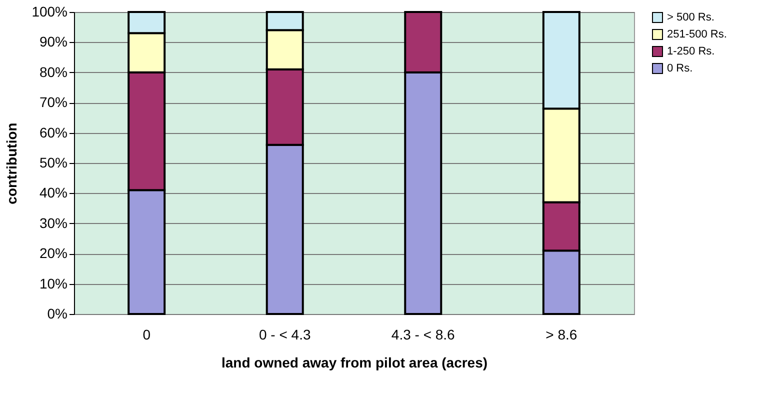 This screenshot has height=403, width=778. Describe the element at coordinates (12, 163) in the screenshot. I see `y-axis-title: contribution` at that location.